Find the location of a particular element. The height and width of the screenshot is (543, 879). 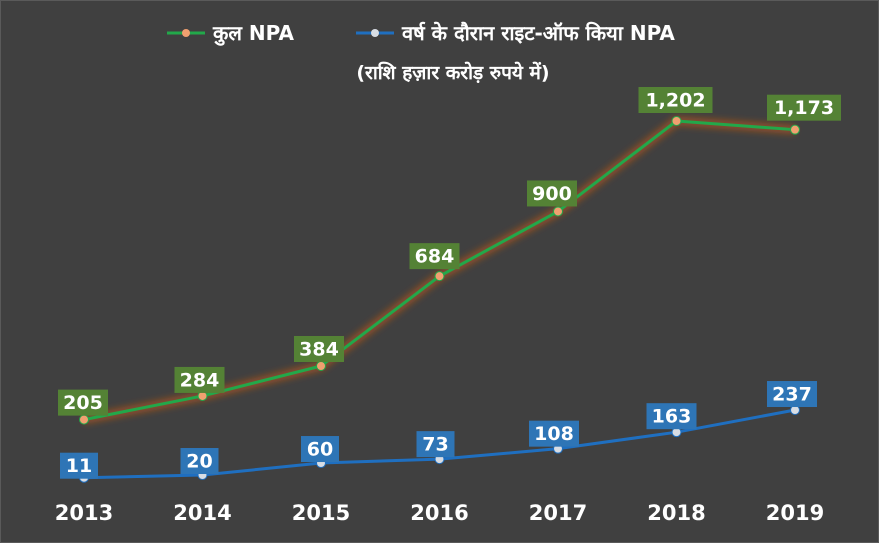

data-label-text: 900 is located at coordinates (552, 194).